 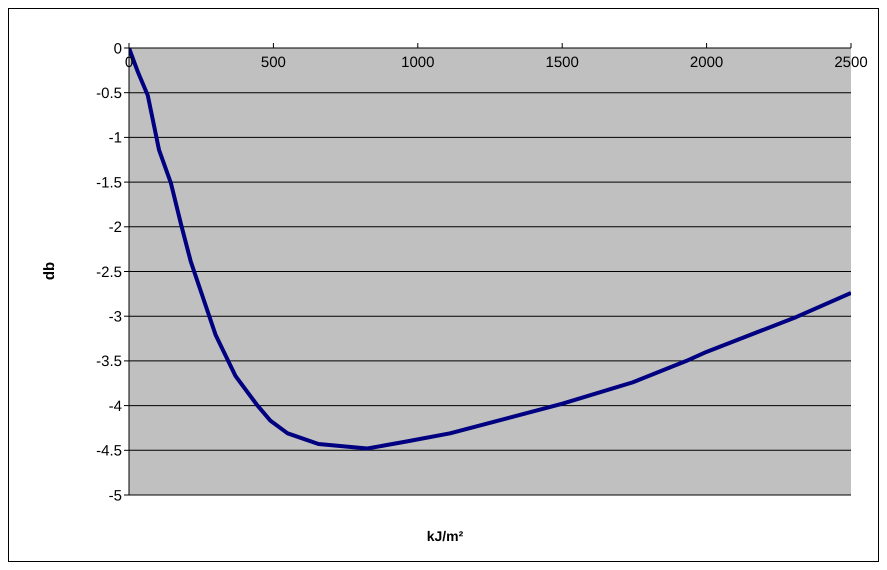 I want to click on x-tick-label: 2000, so click(x=707, y=62).